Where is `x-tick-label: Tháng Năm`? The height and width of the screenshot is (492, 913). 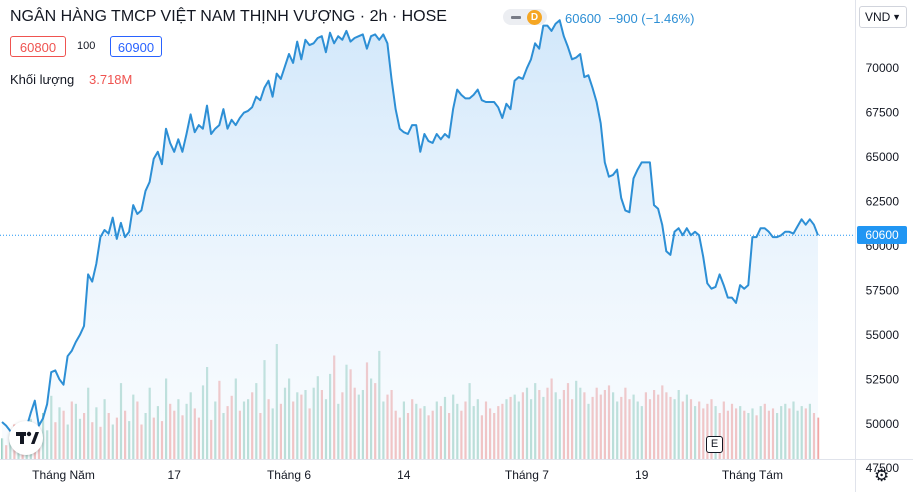
x-tick-label: Tháng Năm is located at coordinates (63, 475).